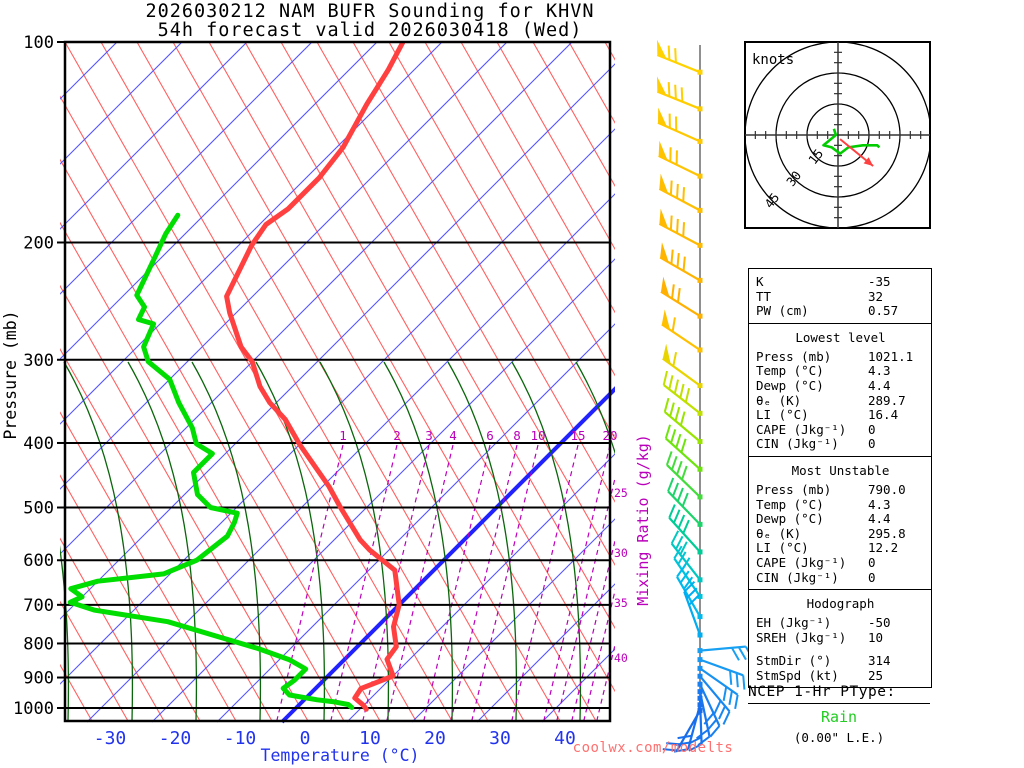  I want to click on ptype-panel: NCEP 1-Hr PType: Rain (0.00" L.E.), so click(839, 714).